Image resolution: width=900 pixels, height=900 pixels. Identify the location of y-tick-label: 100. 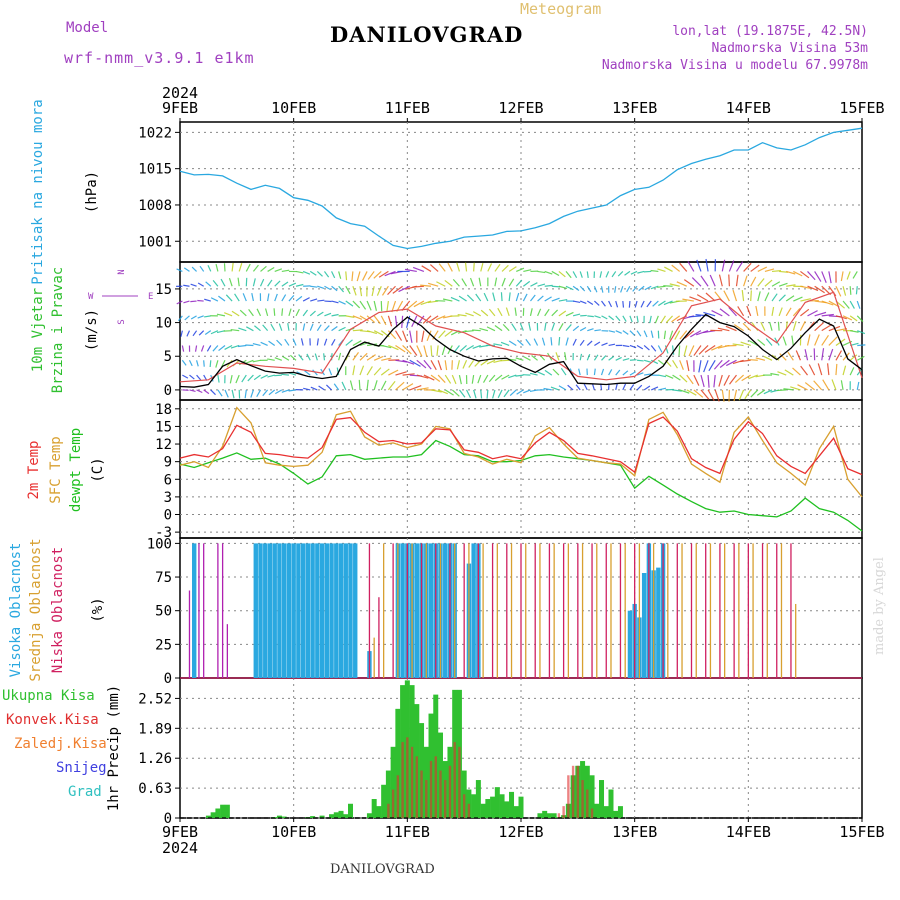
(159, 544).